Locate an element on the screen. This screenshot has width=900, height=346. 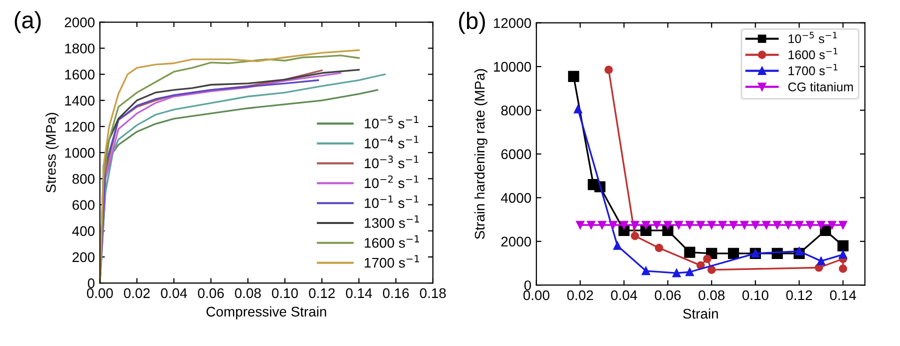
y-tick-label: 1000 is located at coordinates (79, 153).